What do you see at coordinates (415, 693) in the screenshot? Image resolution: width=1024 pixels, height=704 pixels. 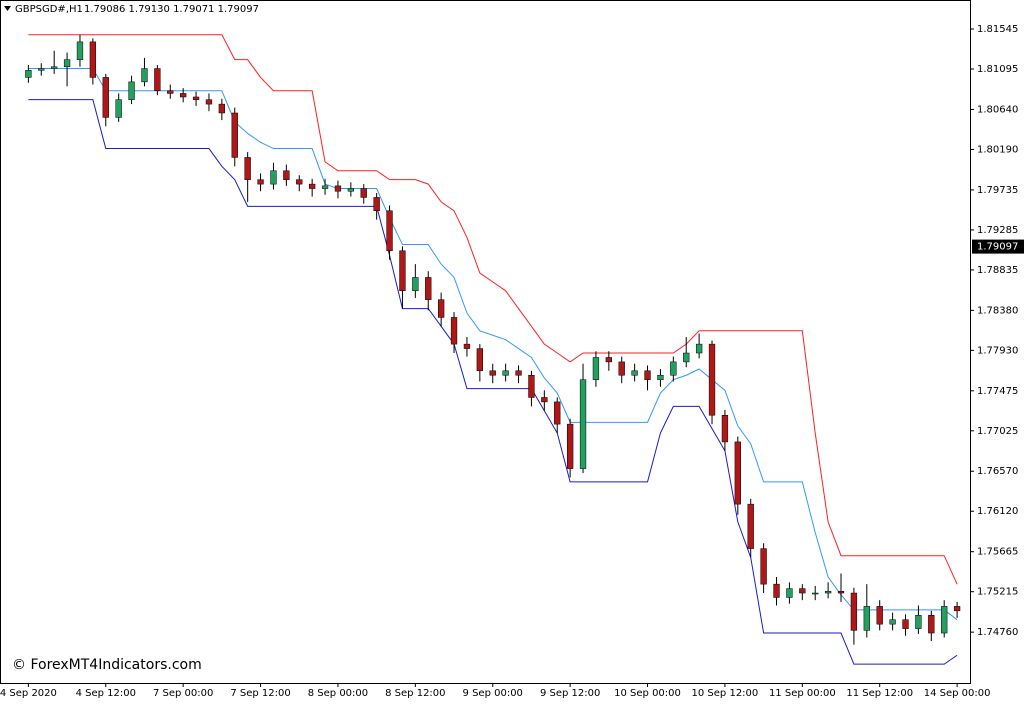 I see `x-tick-label: 8 Sep 12:00` at bounding box center [415, 693].